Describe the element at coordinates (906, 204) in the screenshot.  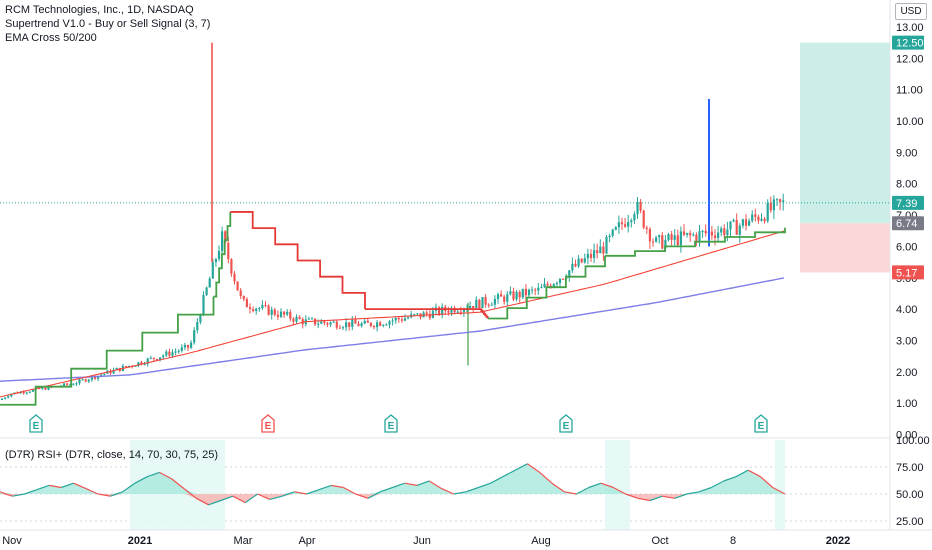
I see `price-tag-label: 7.39` at that location.